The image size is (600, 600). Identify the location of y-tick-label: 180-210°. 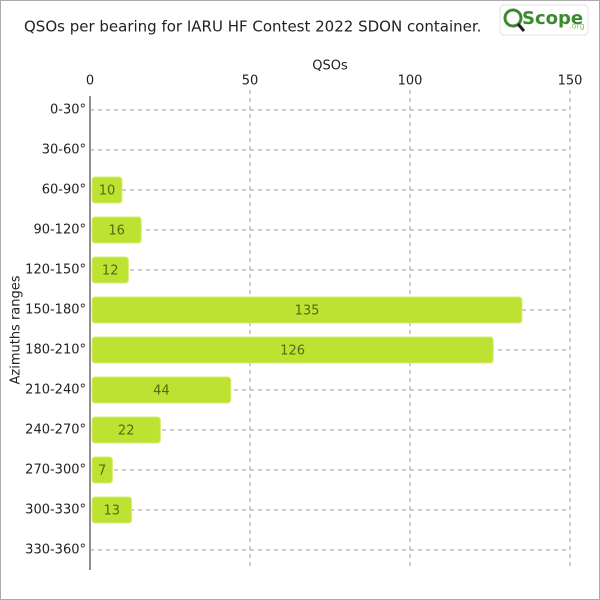
(55, 350).